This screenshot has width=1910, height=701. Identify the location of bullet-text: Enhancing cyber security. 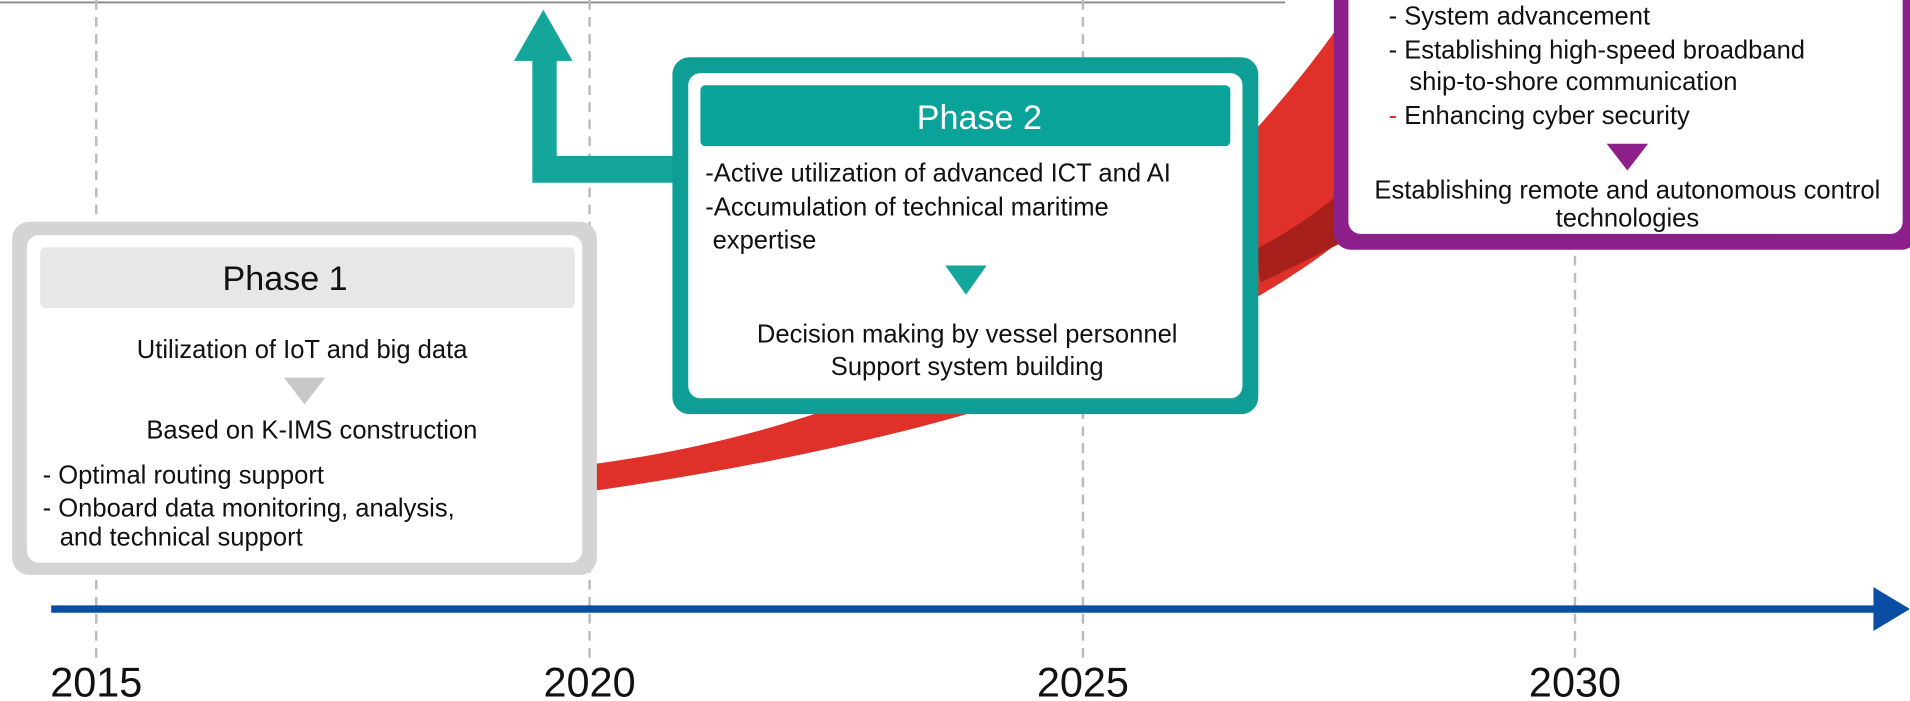
(1543, 116).